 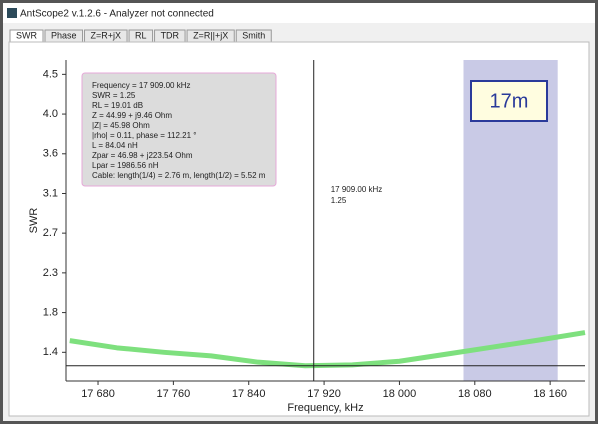 What do you see at coordinates (125, 165) in the screenshot?
I see `info-line: Lpar = 1986.56 nH` at bounding box center [125, 165].